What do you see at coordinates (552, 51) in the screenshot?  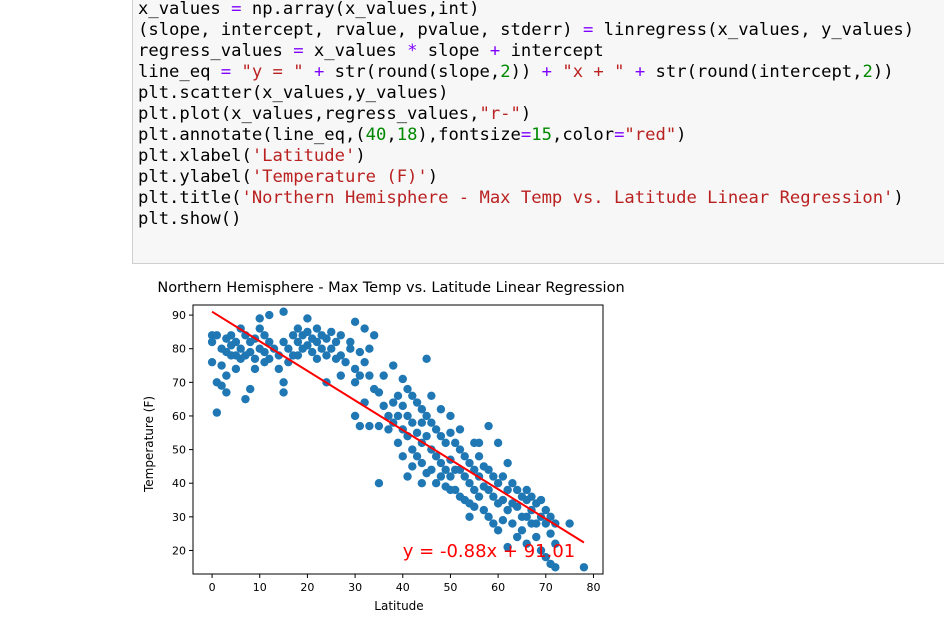 I see `code-token: intercept` at bounding box center [552, 51].